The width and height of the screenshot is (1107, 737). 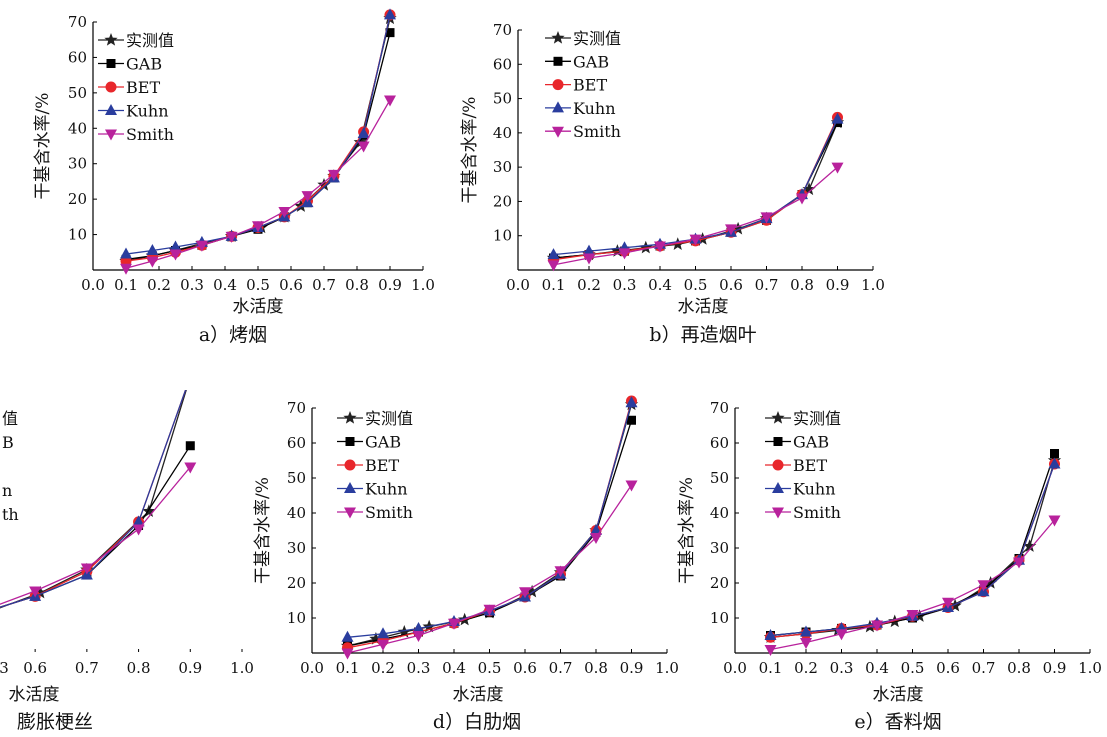 What do you see at coordinates (735, 668) in the screenshot?
I see `x-tick-label: 0.0` at bounding box center [735, 668].